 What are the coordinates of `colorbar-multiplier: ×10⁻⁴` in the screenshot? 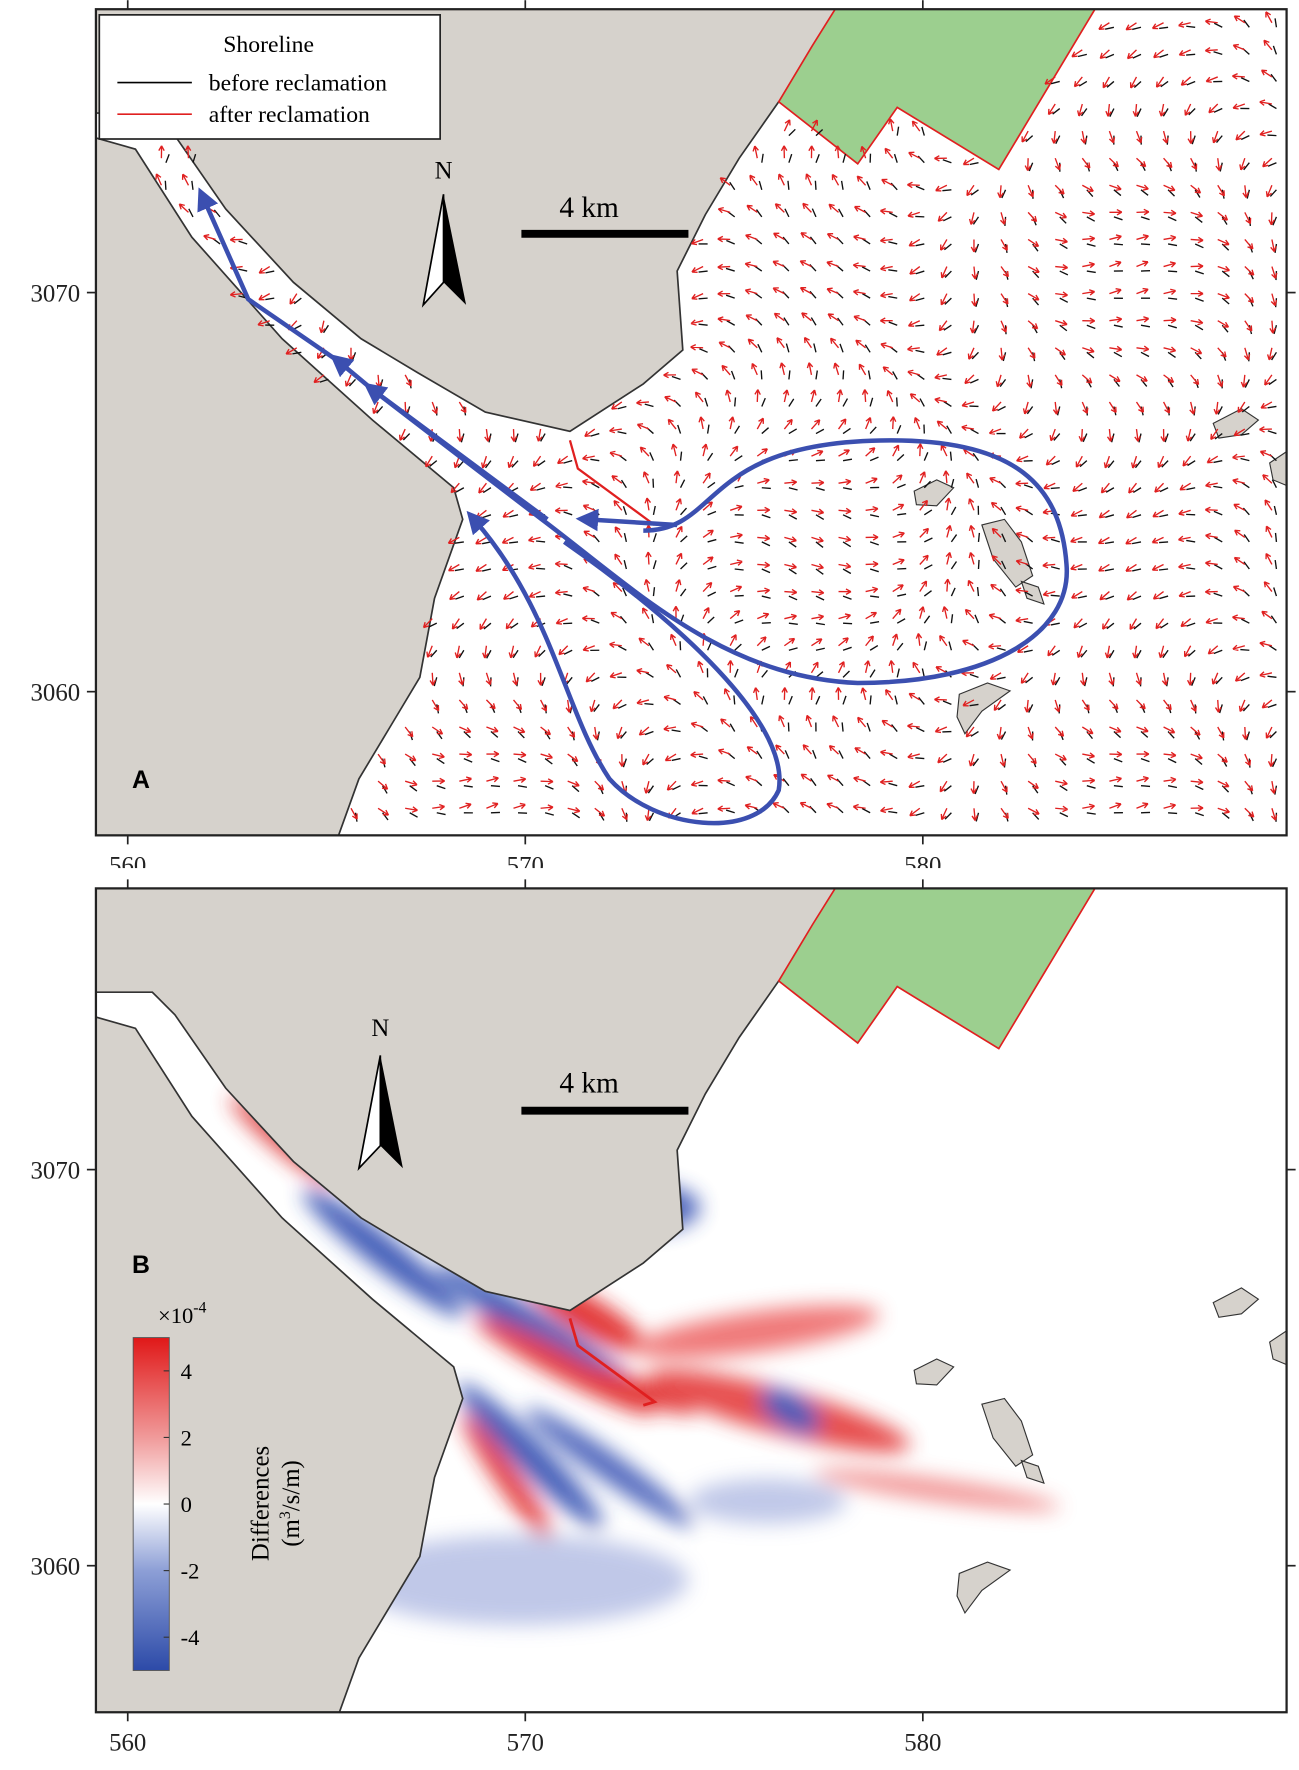 It's located at (182, 1314).